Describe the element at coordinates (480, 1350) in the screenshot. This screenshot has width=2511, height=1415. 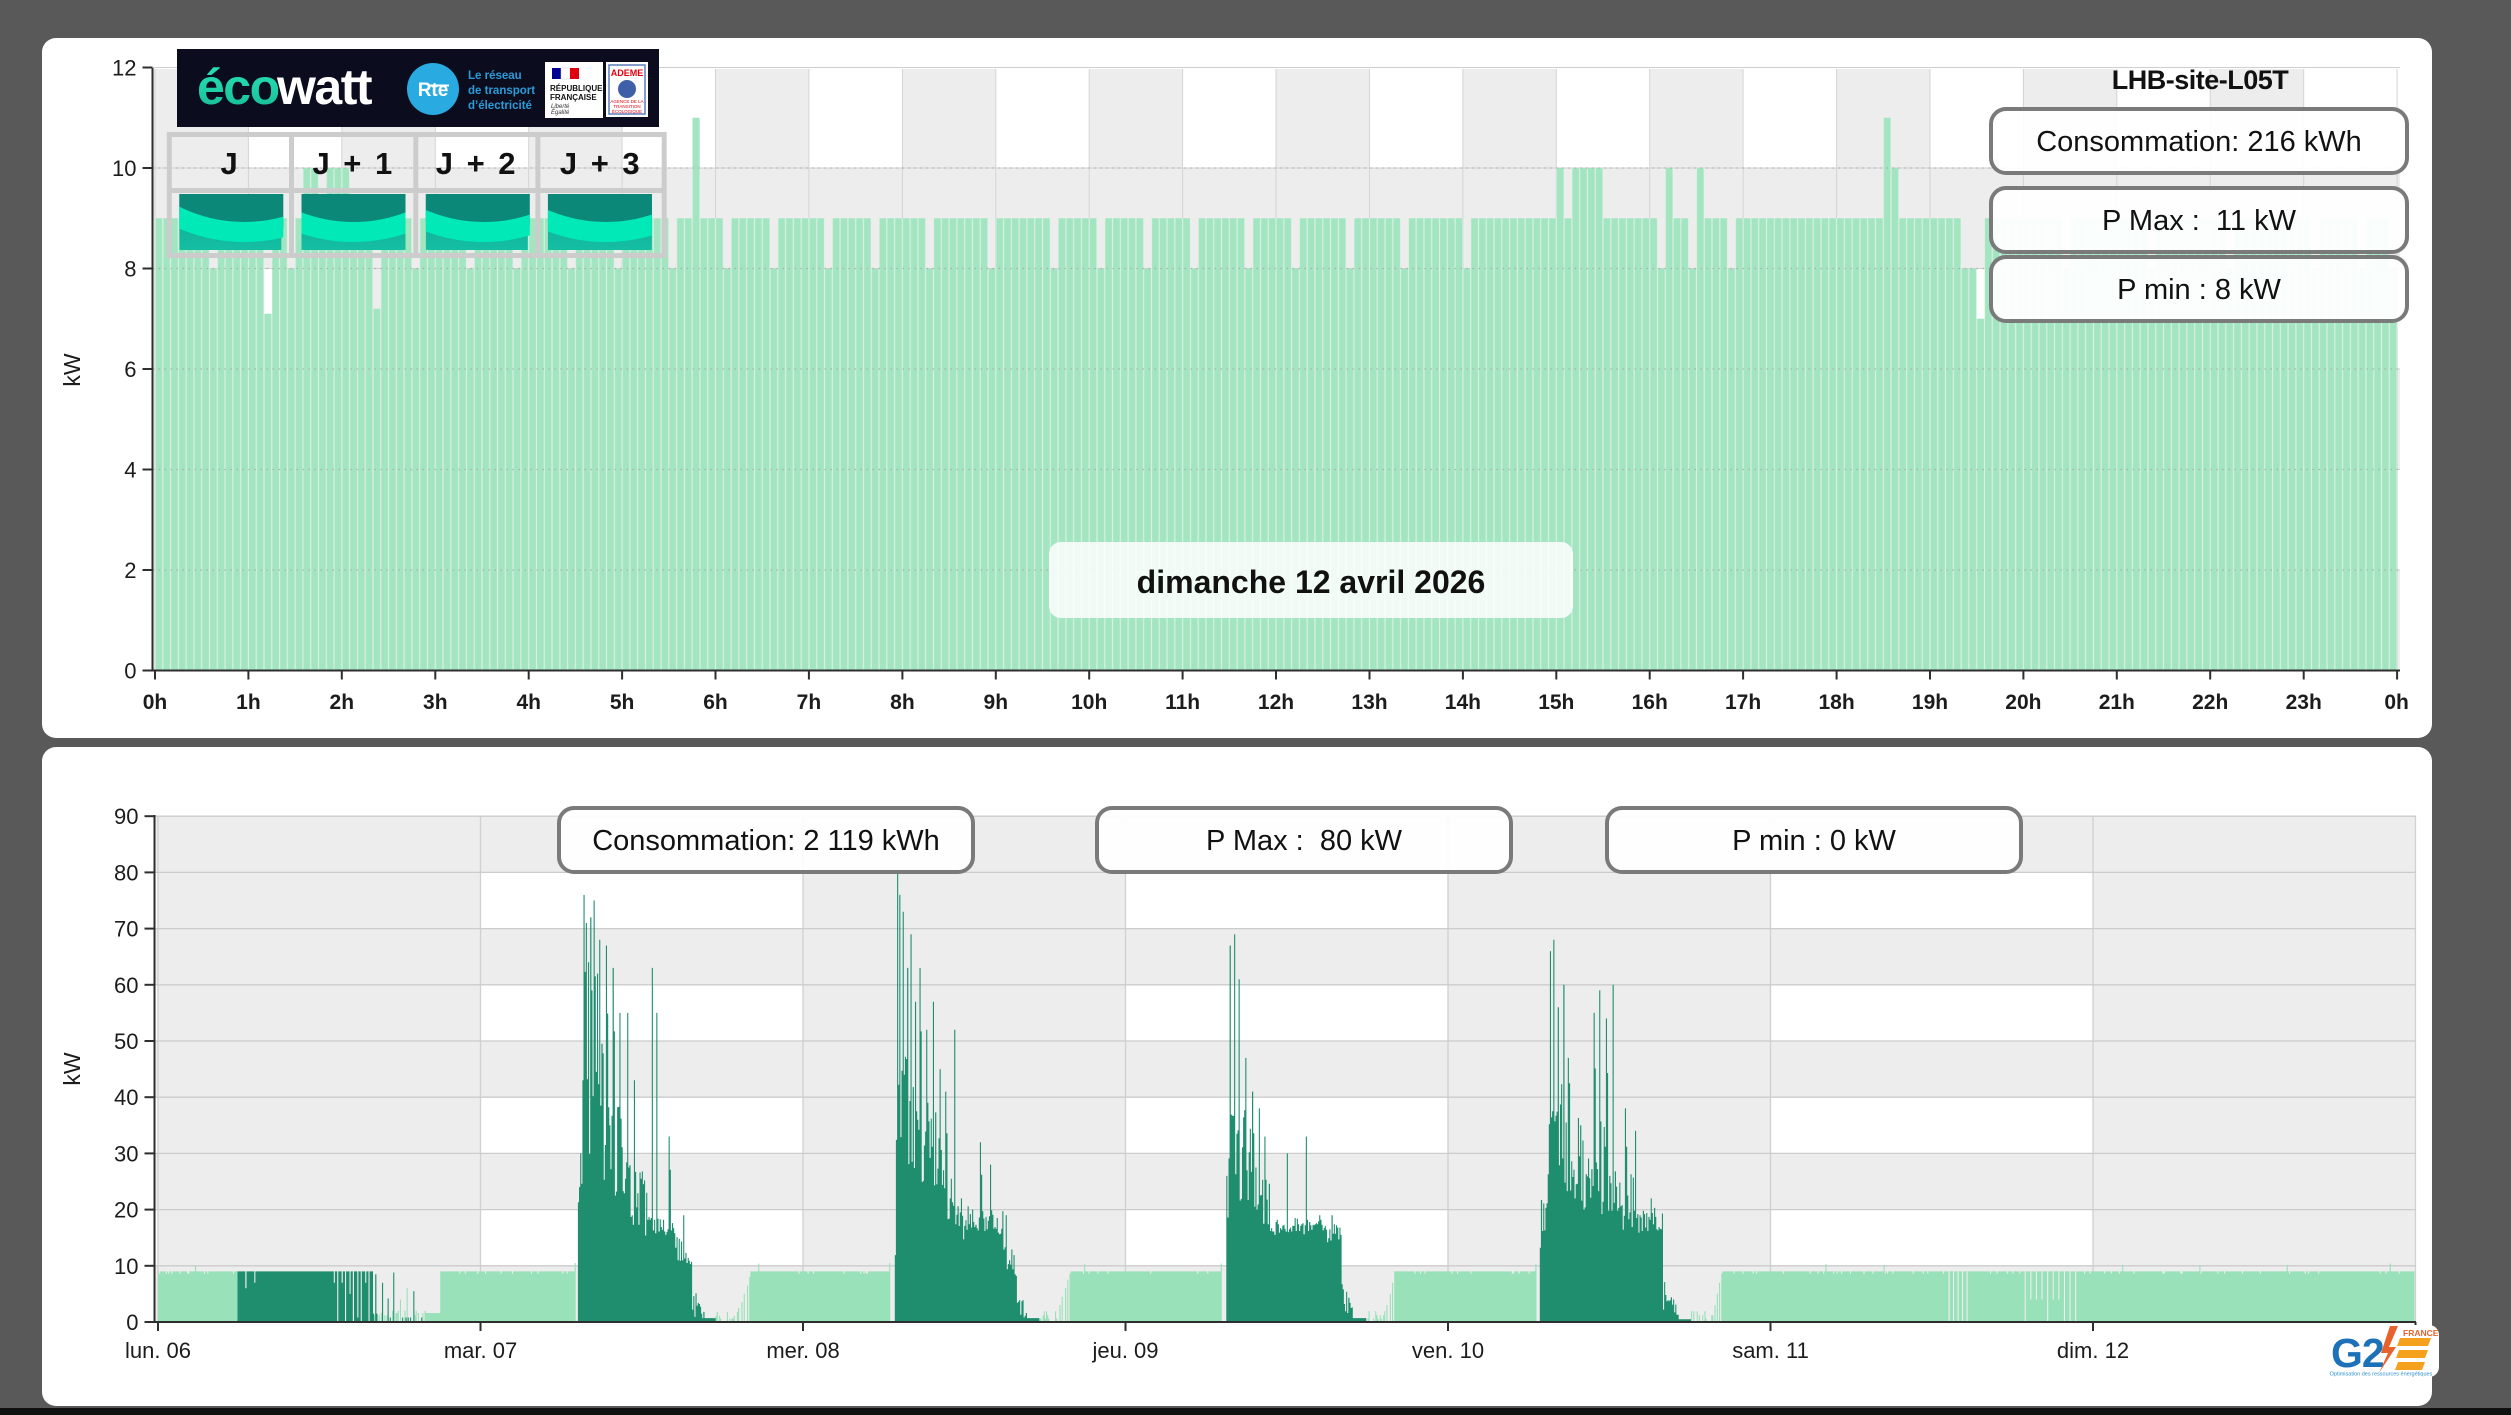
I see `svg-text: mar. 07` at that location.